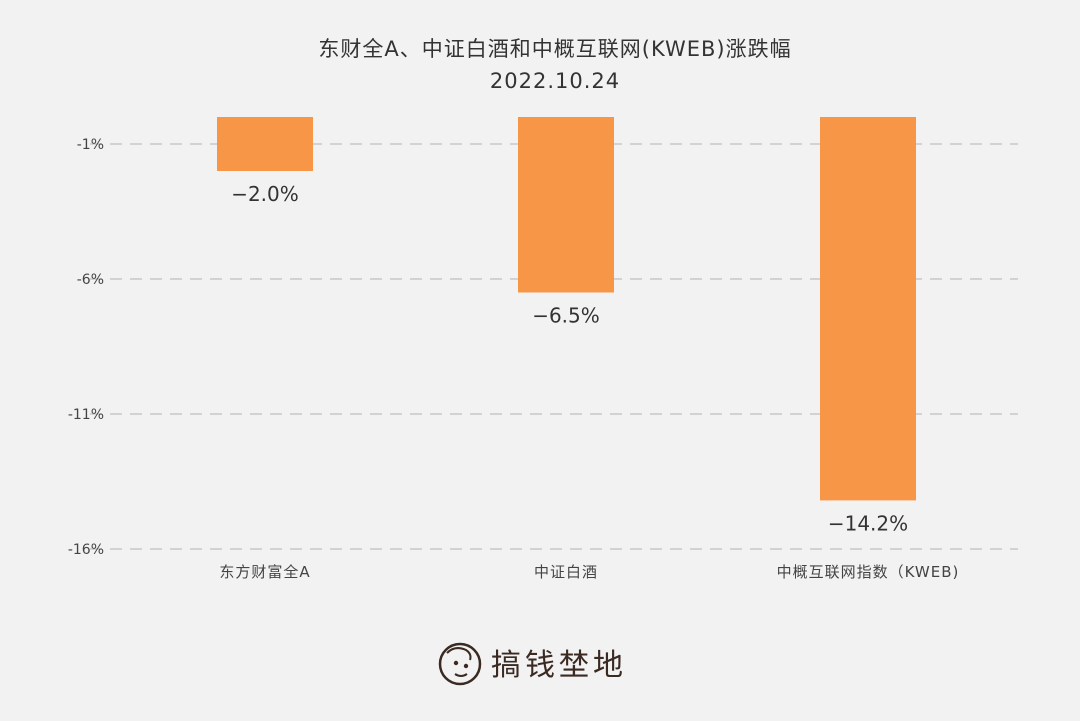 The height and width of the screenshot is (721, 1080). I want to click on cartoon-face-icon, so click(460, 664).